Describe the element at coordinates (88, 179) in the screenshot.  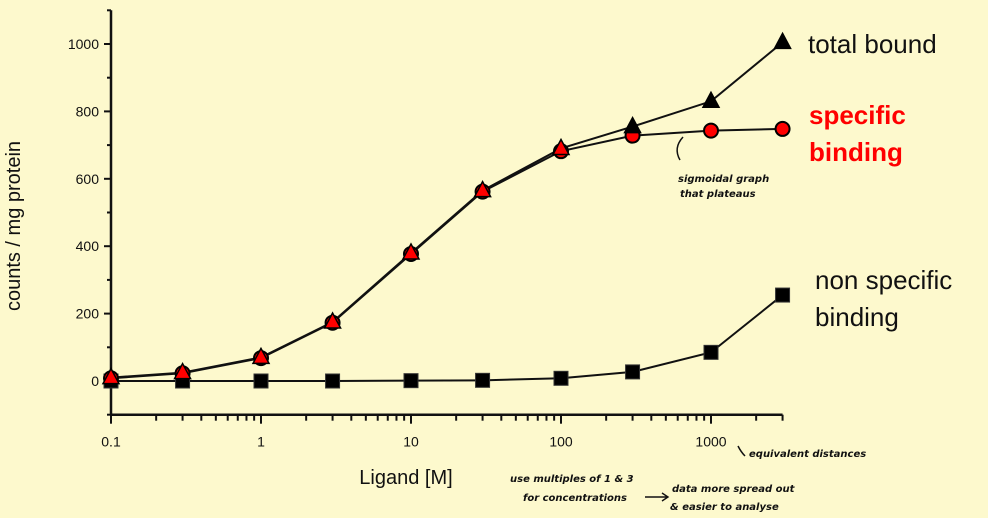
I see `y-tick-label: 600` at that location.